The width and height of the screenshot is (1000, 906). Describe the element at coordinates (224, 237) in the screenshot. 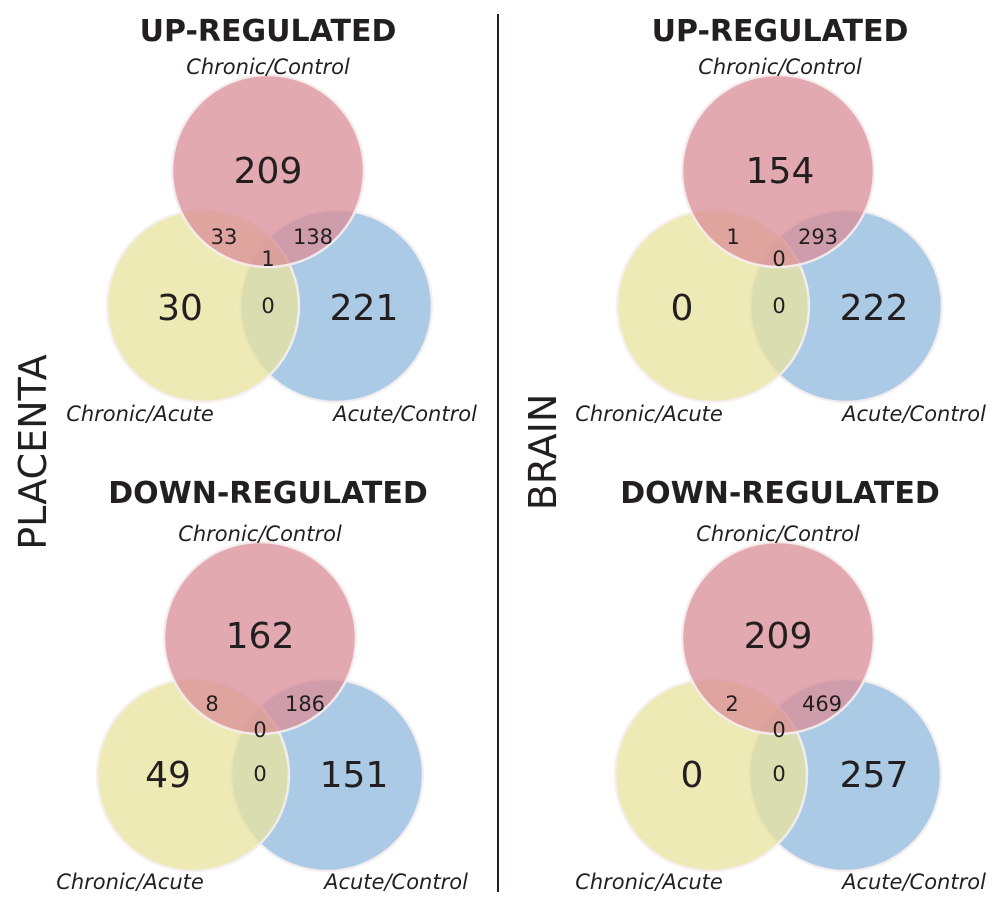

I see `count-chronic-control-and-chronic-acute: 33` at that location.